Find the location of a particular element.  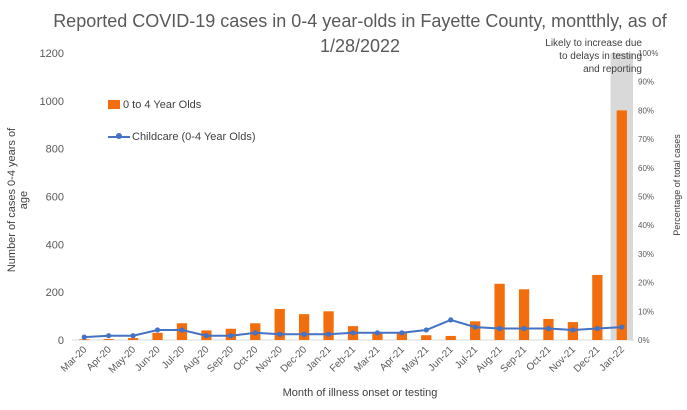

y-right-tick-label: 0% is located at coordinates (644, 340).